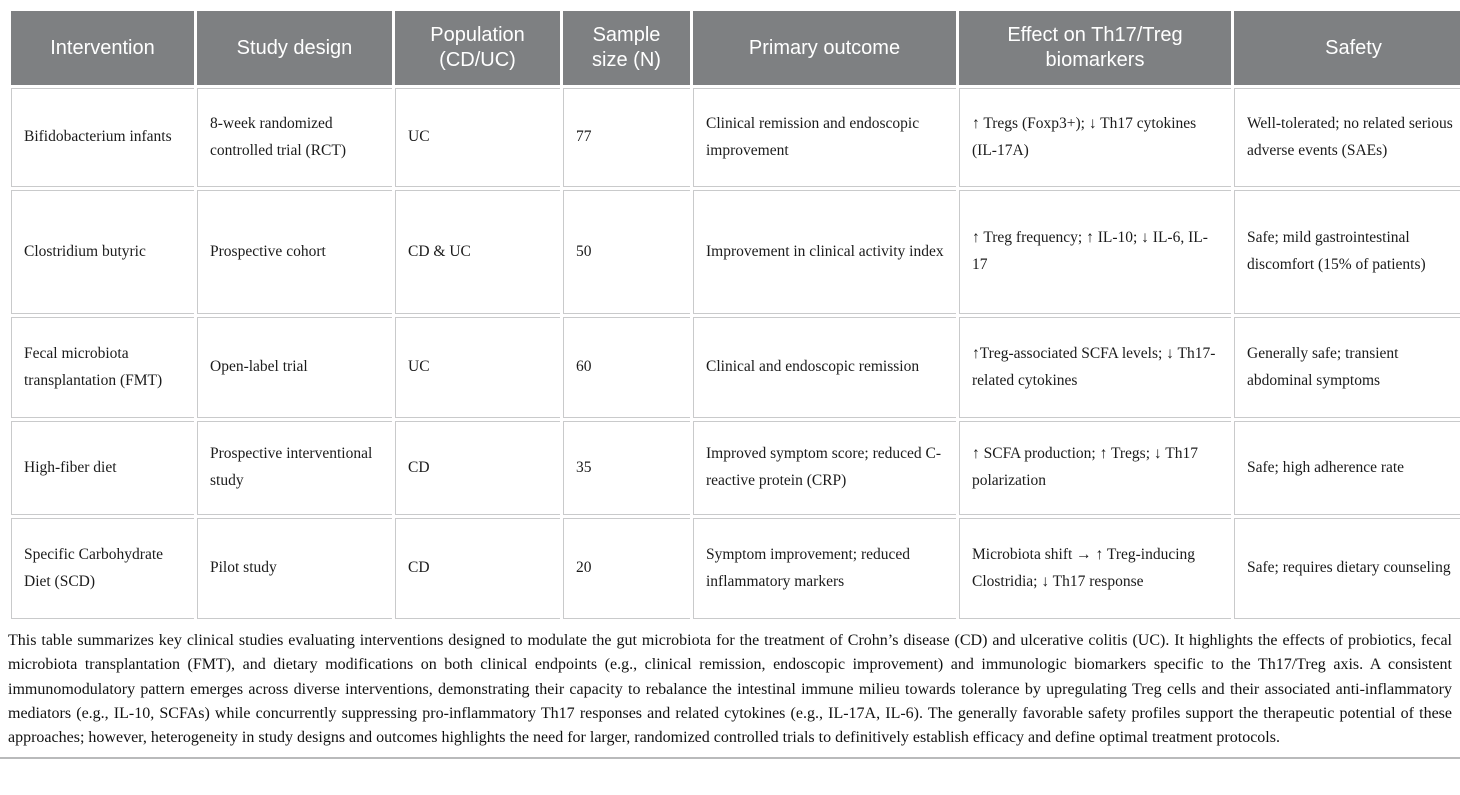 The image size is (1460, 795). What do you see at coordinates (1095, 48) in the screenshot?
I see `col-header-biomarkers: Effect on Th17/Treg biomarkers` at bounding box center [1095, 48].